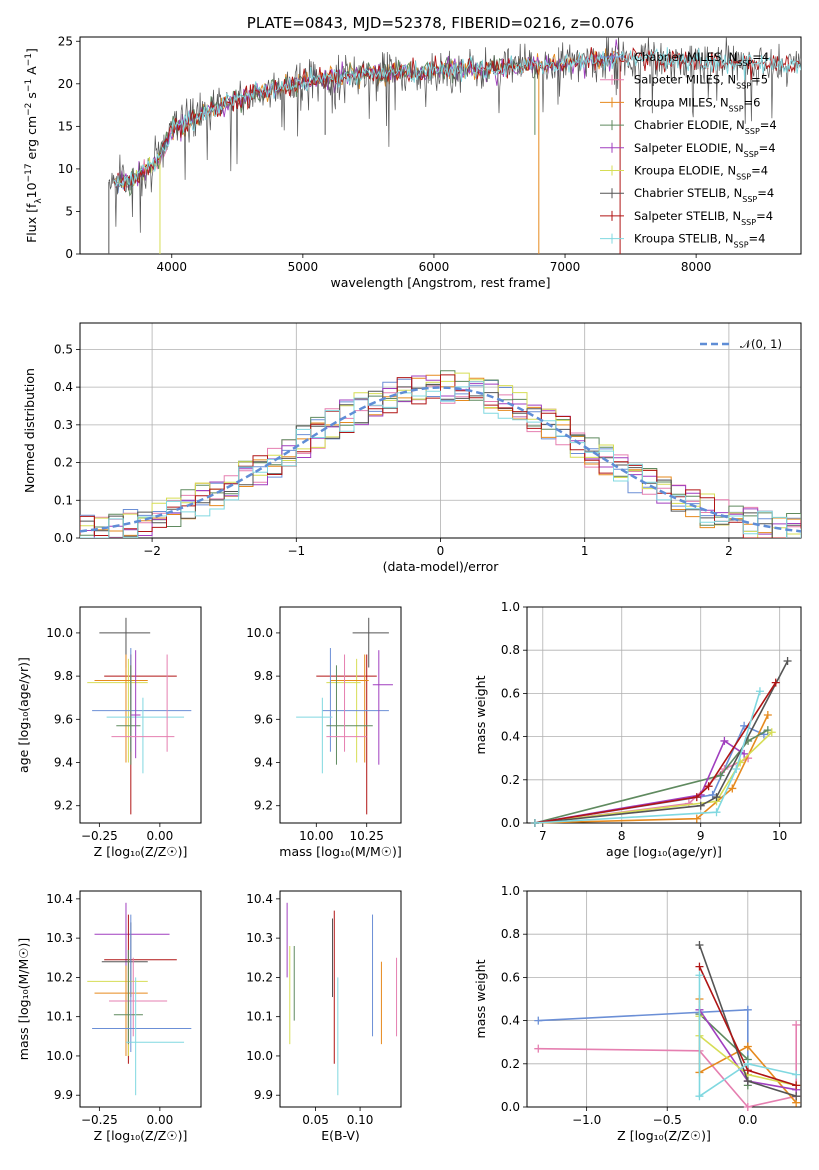 The height and width of the screenshot is (1170, 819). What do you see at coordinates (63, 500) in the screenshot?
I see `y-tick-label: 0.1` at bounding box center [63, 500].